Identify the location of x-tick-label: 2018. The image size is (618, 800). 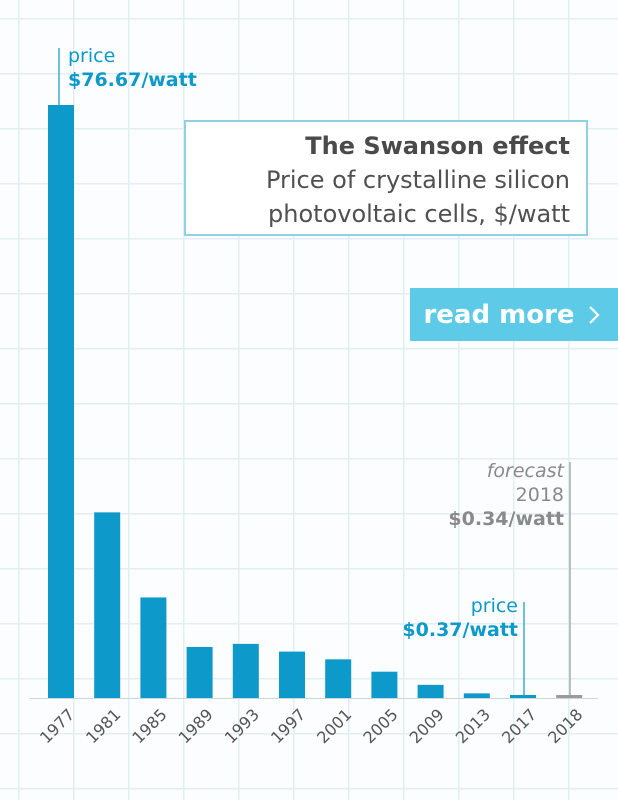
(565, 726).